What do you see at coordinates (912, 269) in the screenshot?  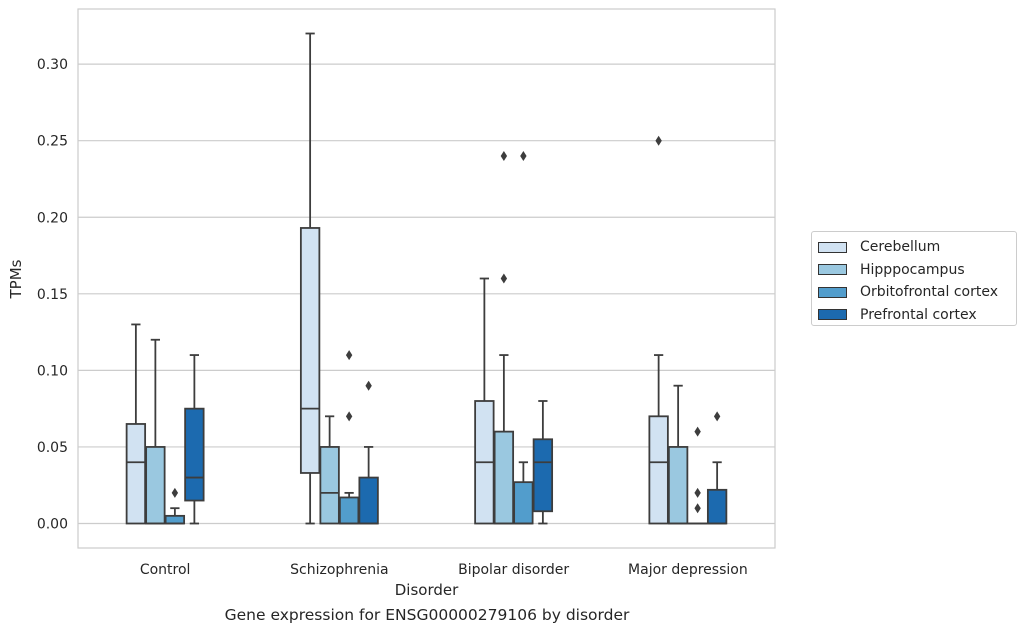 I see `legend-label: Hipppocampus` at bounding box center [912, 269].